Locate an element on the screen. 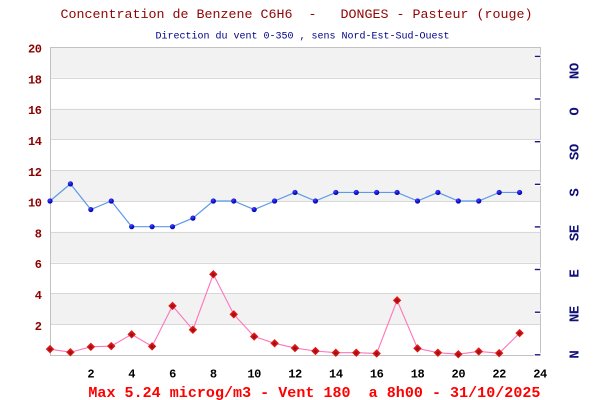 Image resolution: width=600 pixels, height=400 pixels. svg-text: 22 is located at coordinates (499, 375).